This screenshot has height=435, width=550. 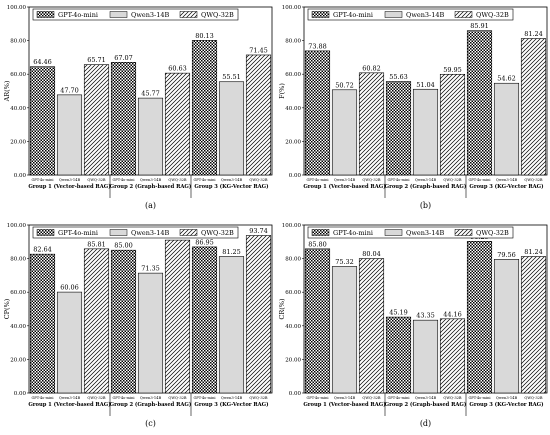 What do you see at coordinates (96, 60) in the screenshot?
I see `bar-value-label: 65.71` at bounding box center [96, 60].